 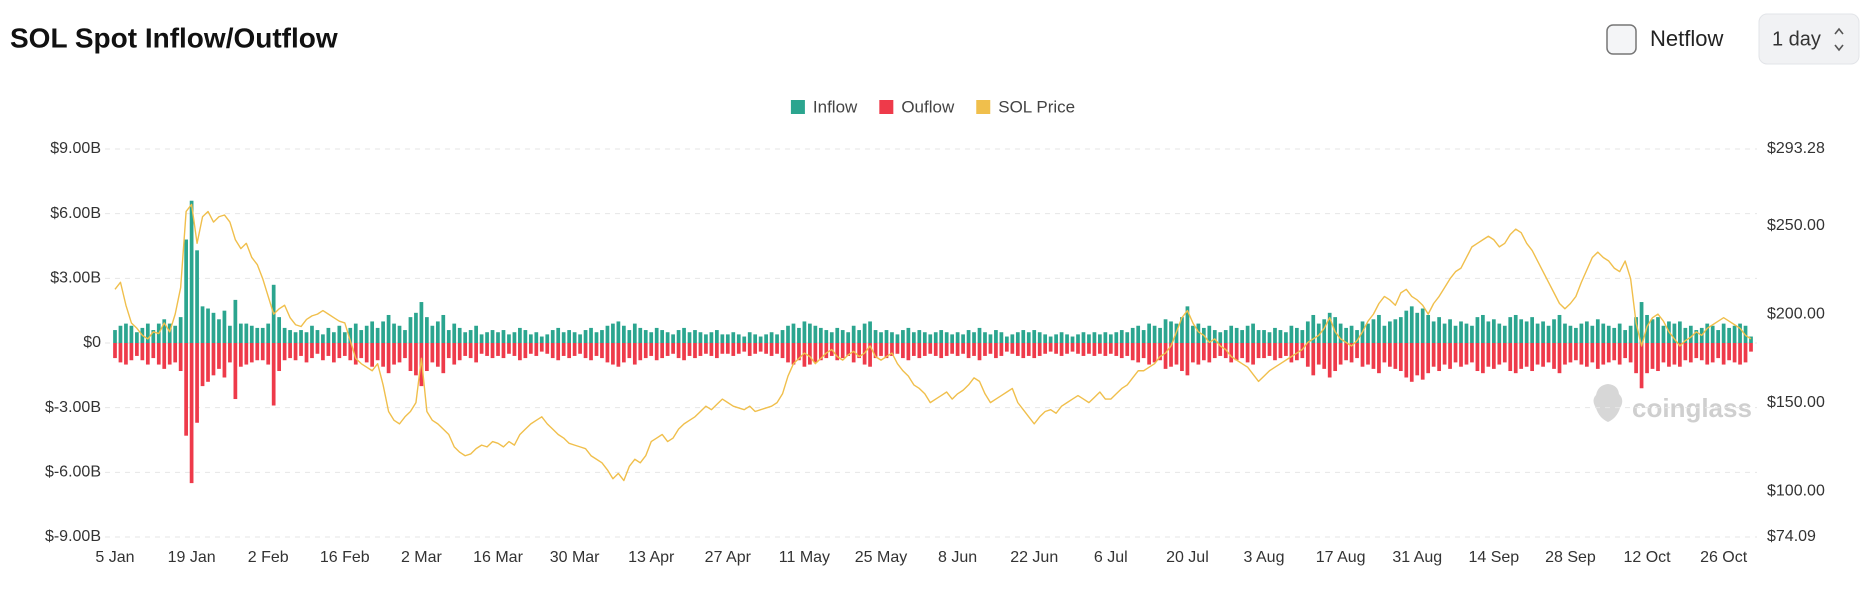 I want to click on watermark-text: coinglass, so click(x=1692, y=408).